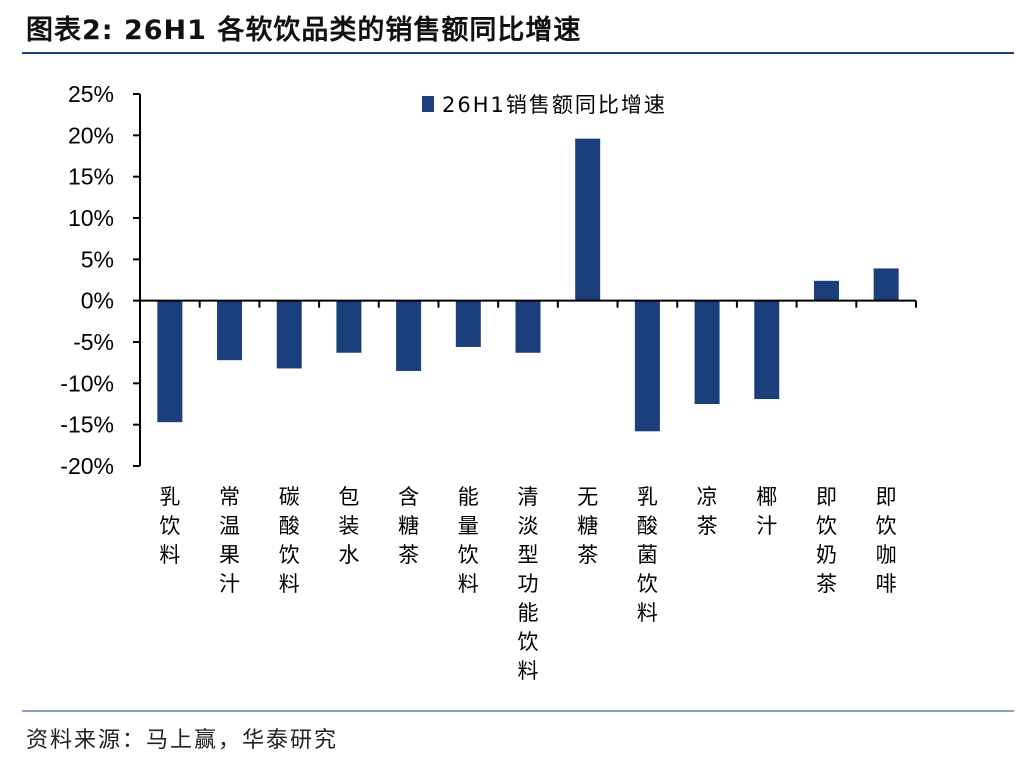 The height and width of the screenshot is (764, 1036). I want to click on x-category-label: 即饮咖啡, so click(886, 540).